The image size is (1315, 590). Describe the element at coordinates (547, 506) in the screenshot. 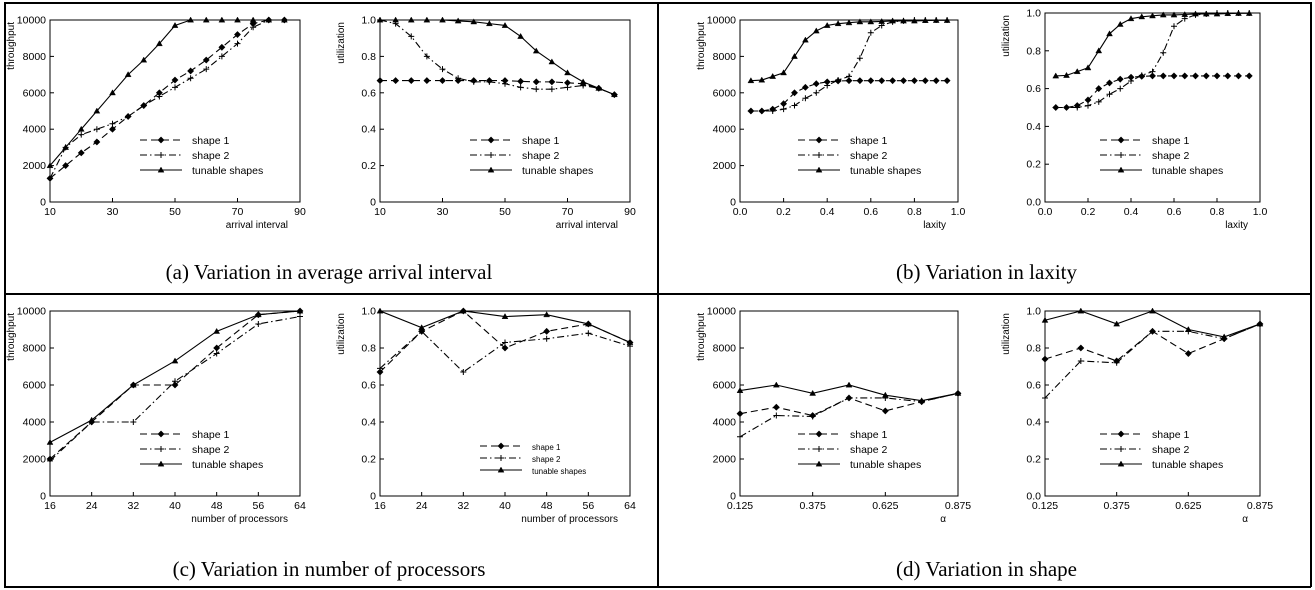

I see `x-tick-label: 48` at that location.